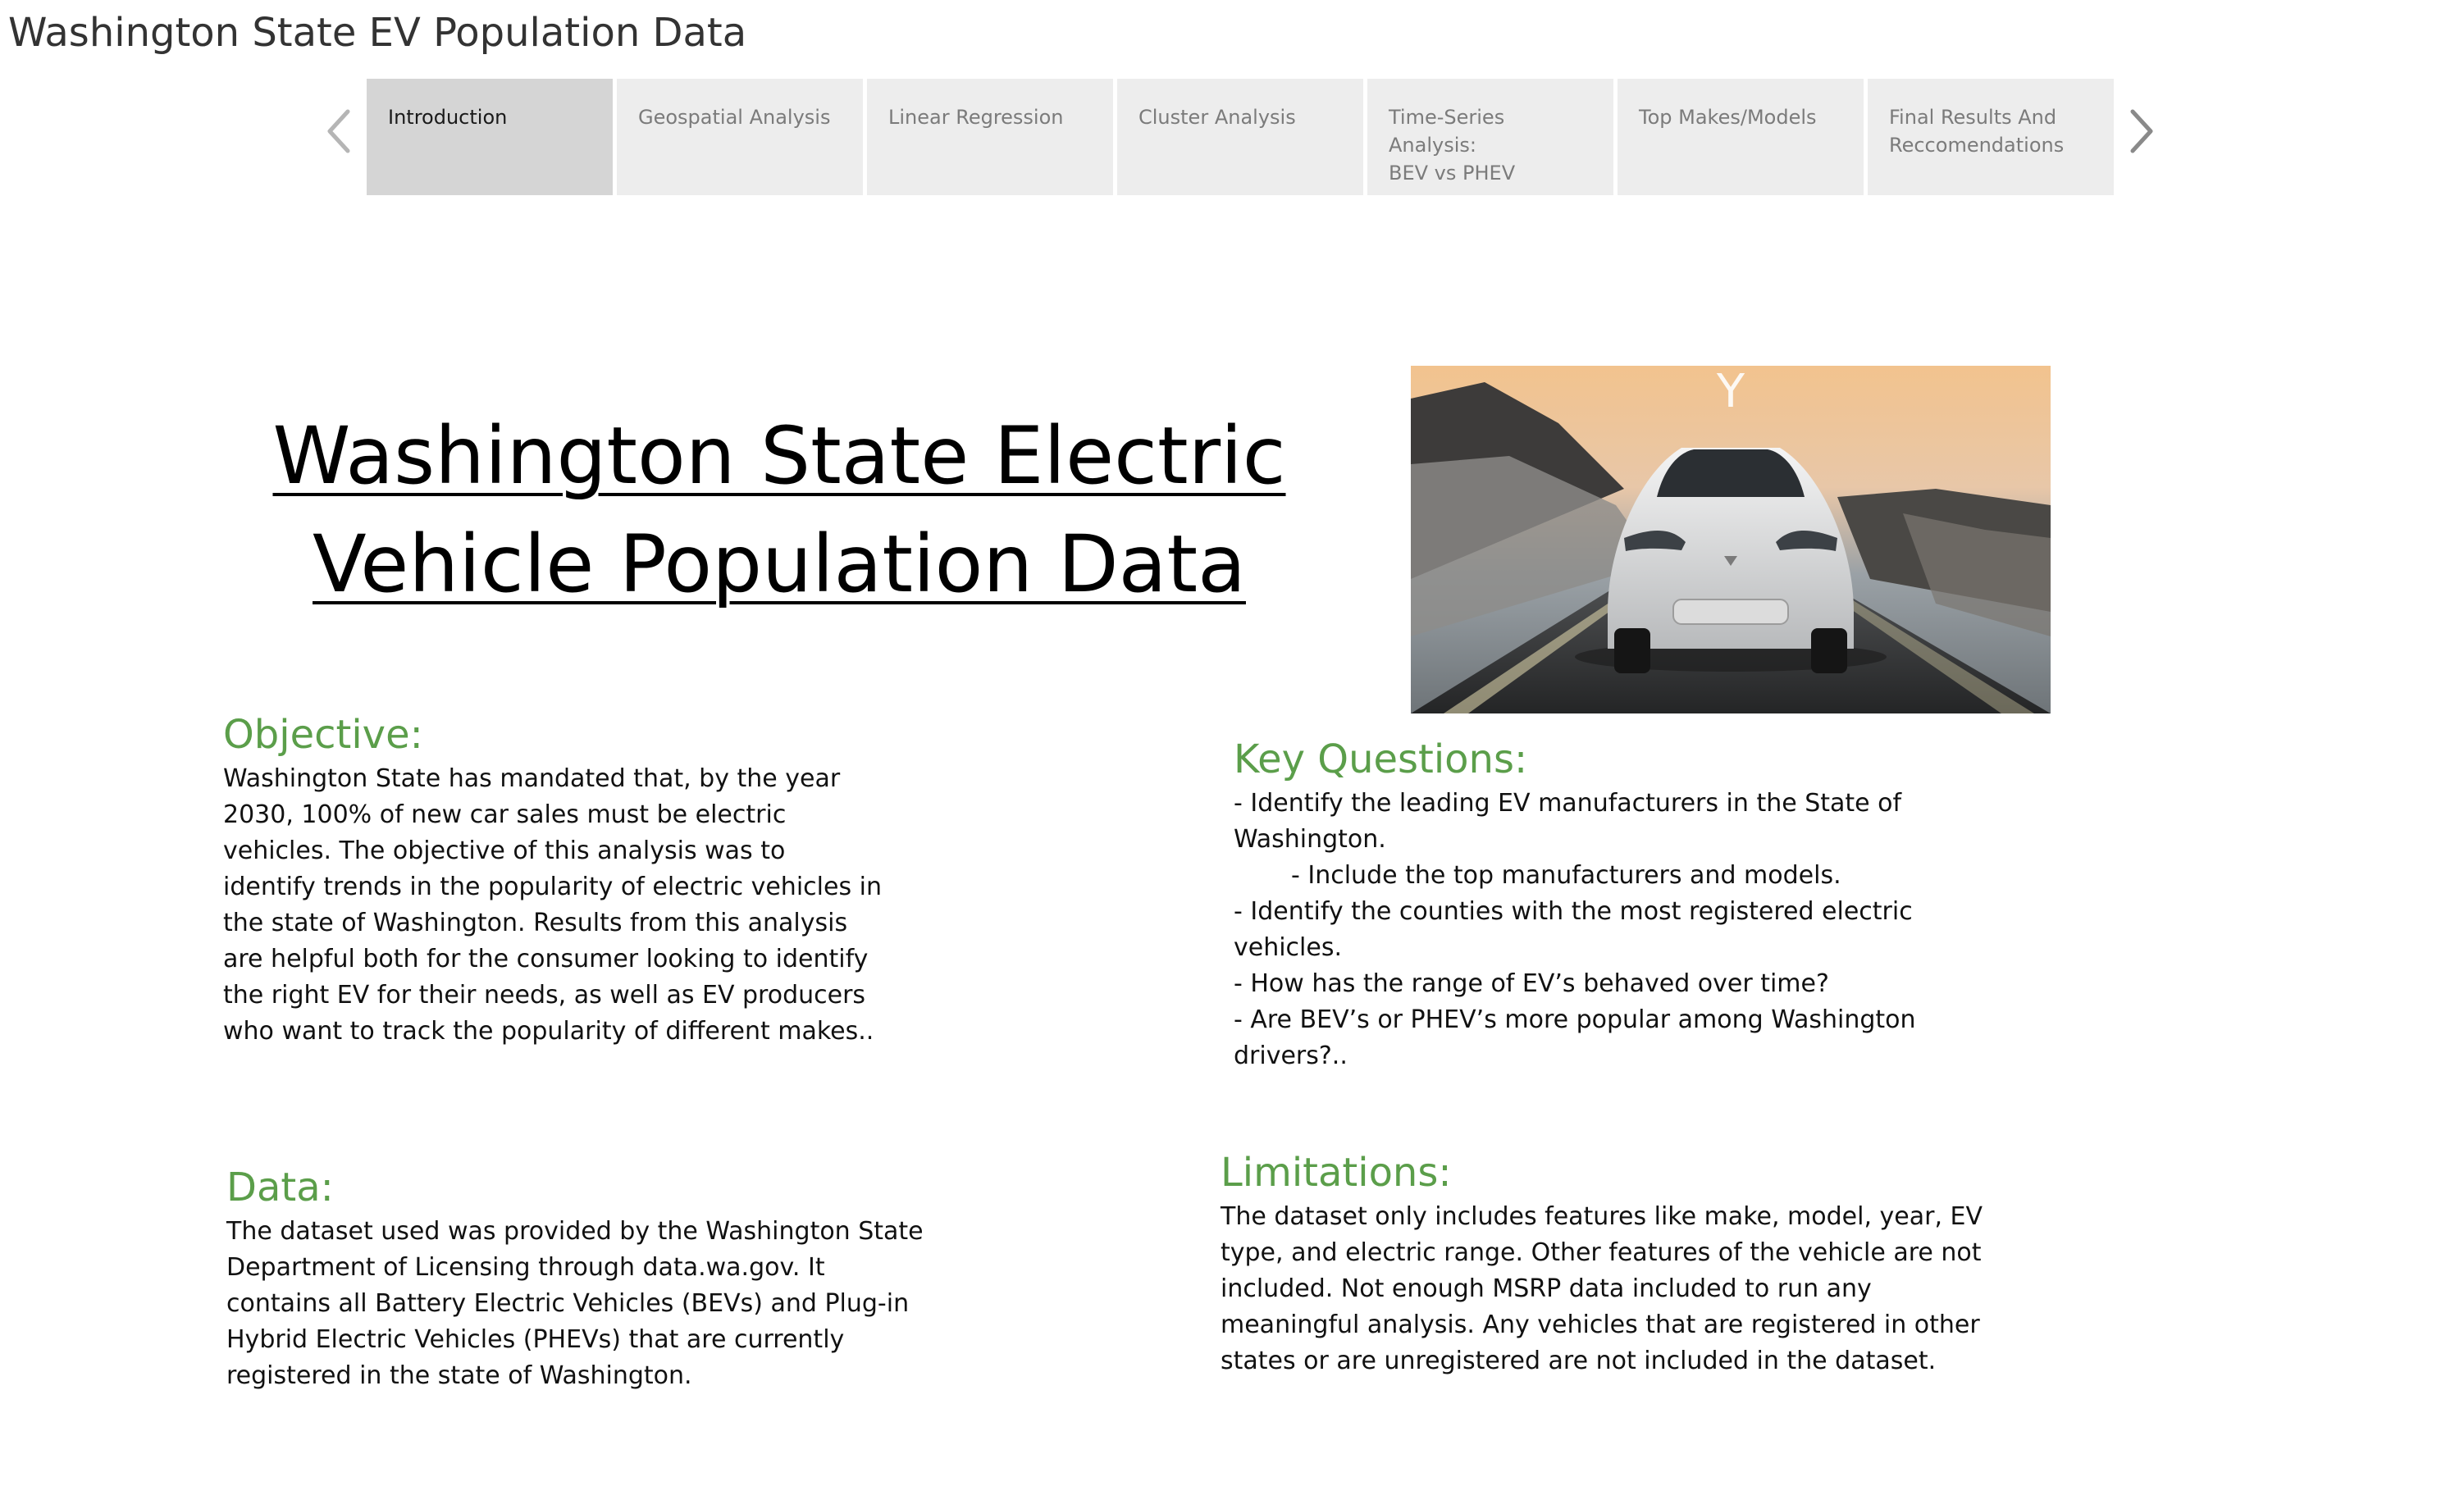 This screenshot has height=1486, width=2464. Describe the element at coordinates (339, 131) in the screenshot. I see `chevron-left-icon` at that location.